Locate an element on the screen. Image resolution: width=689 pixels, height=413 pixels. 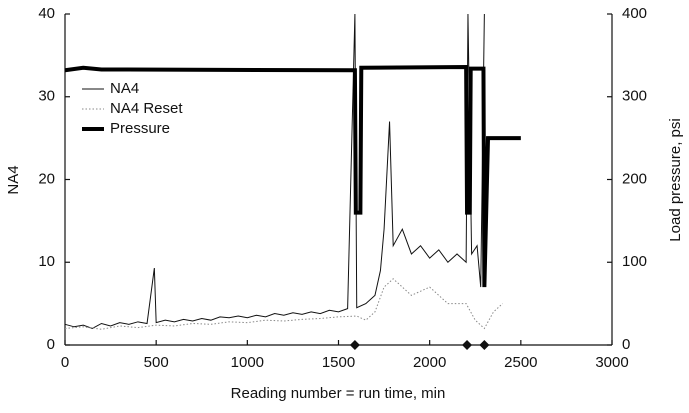
y-tick-label: 40 is located at coordinates (46, 13).